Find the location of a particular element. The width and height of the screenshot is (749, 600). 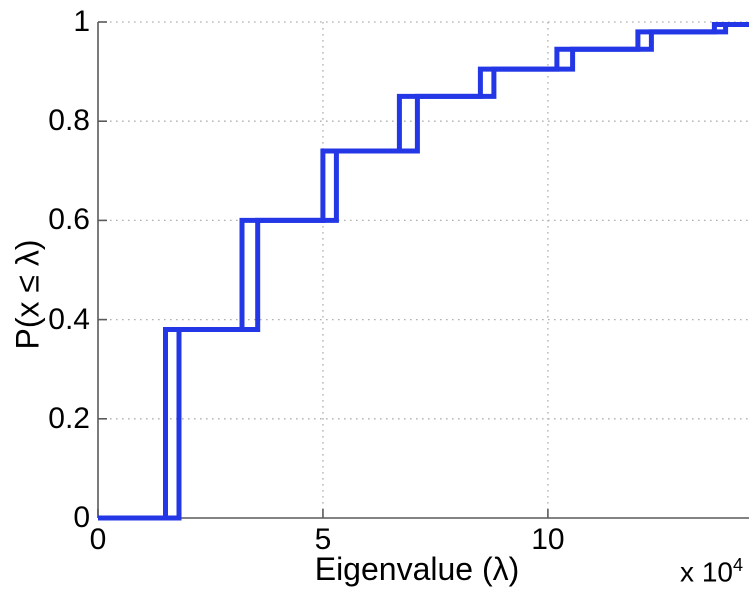

x-axis-label: Eigenvalue (λ) is located at coordinates (417, 569).